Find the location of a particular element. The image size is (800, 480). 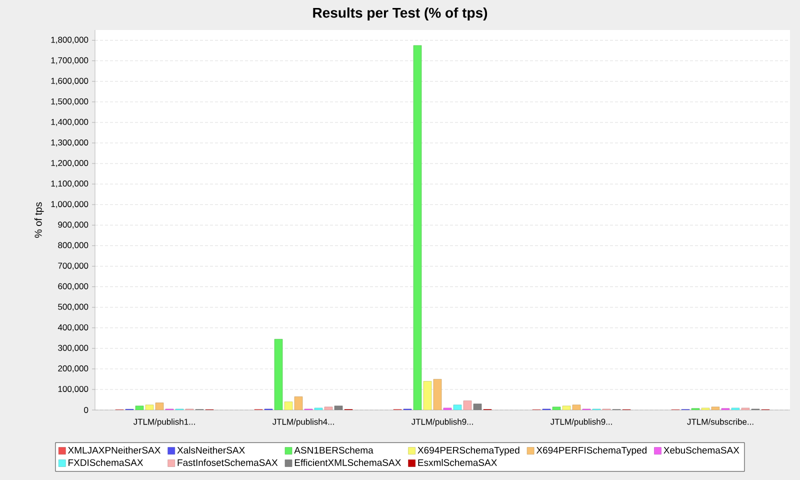

legend-label: XebuSchemaSAX is located at coordinates (702, 450).